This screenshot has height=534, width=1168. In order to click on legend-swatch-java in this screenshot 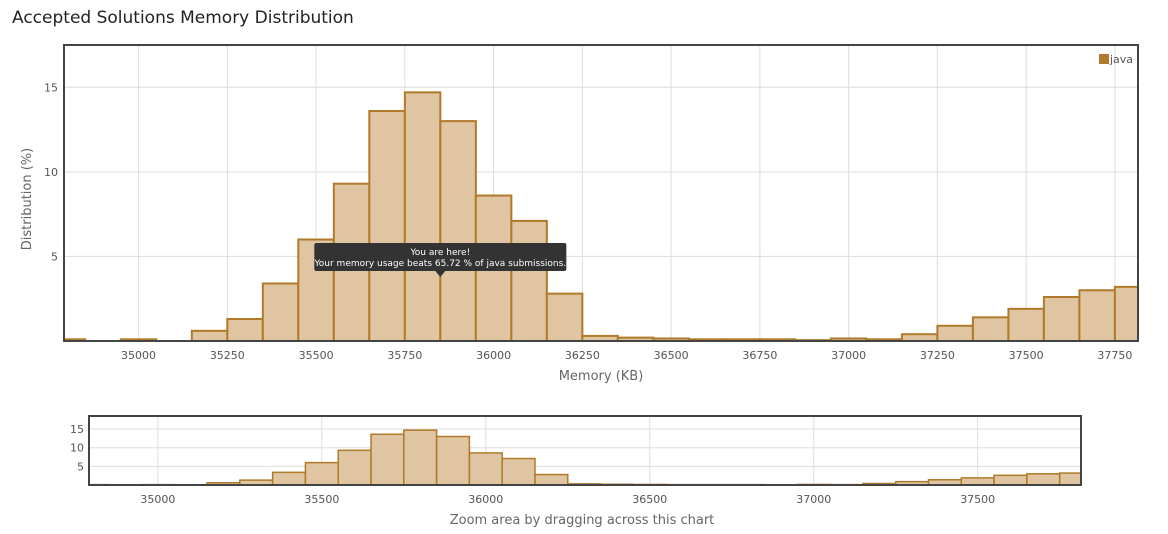, I will do `click(1104, 59)`.